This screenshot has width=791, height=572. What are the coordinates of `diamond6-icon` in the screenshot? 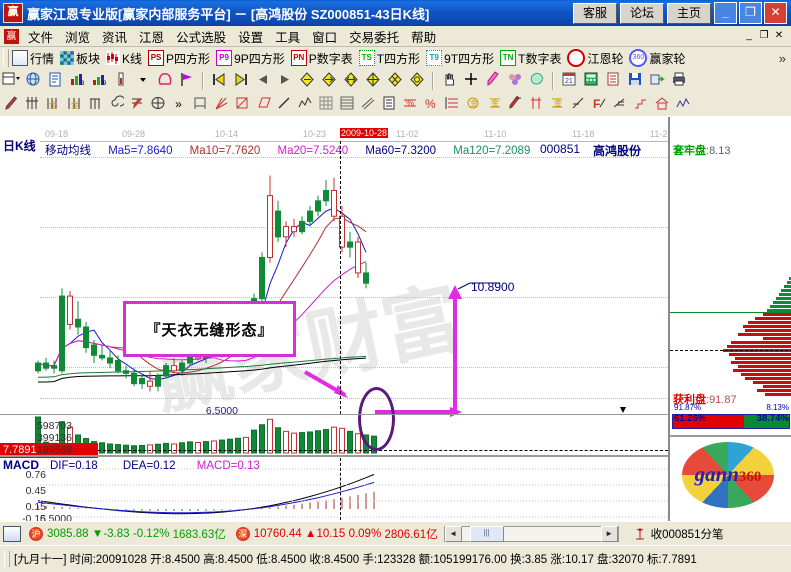 It's located at (417, 81).